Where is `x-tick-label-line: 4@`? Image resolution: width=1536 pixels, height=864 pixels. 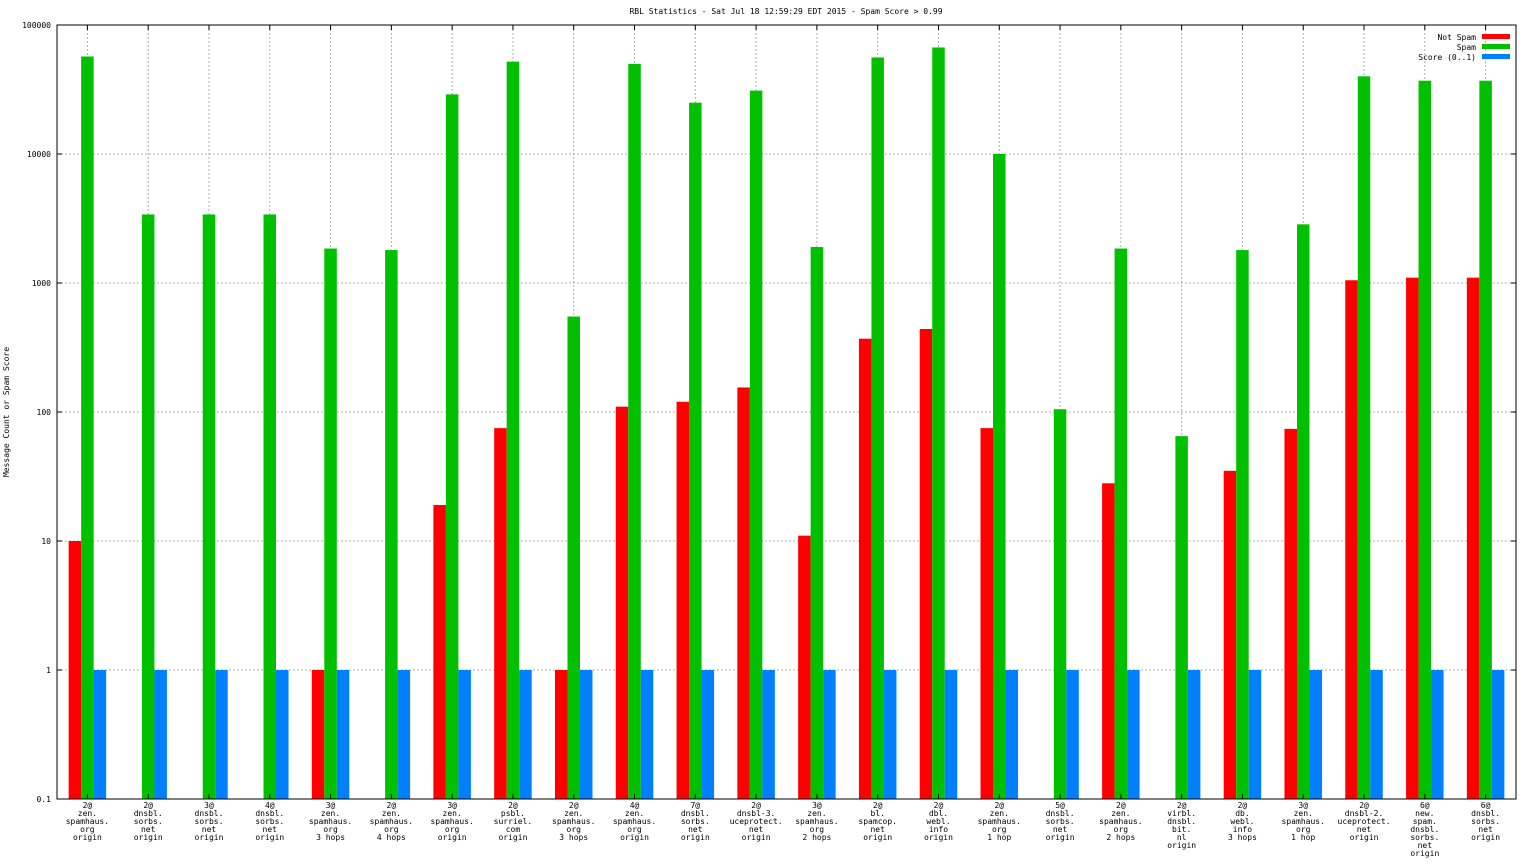
x-tick-label-line: 4@ is located at coordinates (270, 805).